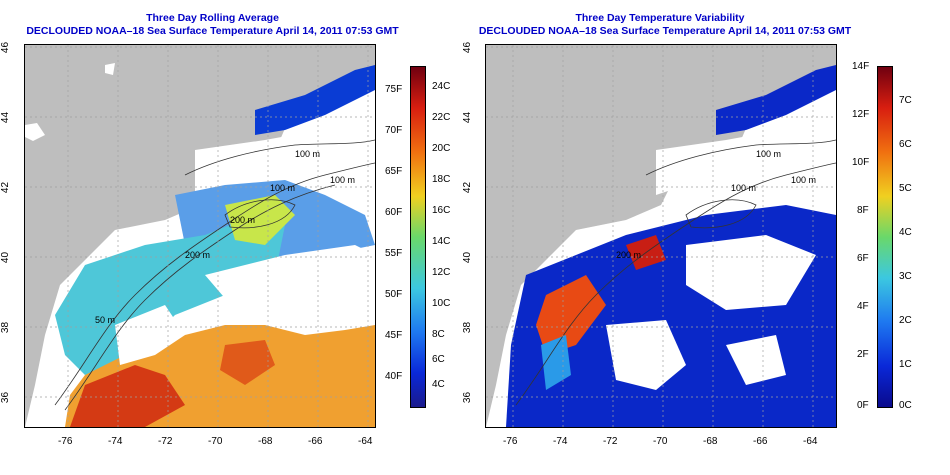 This screenshot has width=950, height=475. What do you see at coordinates (468, 257) in the screenshot?
I see `right-y-tick: 40` at bounding box center [468, 257].